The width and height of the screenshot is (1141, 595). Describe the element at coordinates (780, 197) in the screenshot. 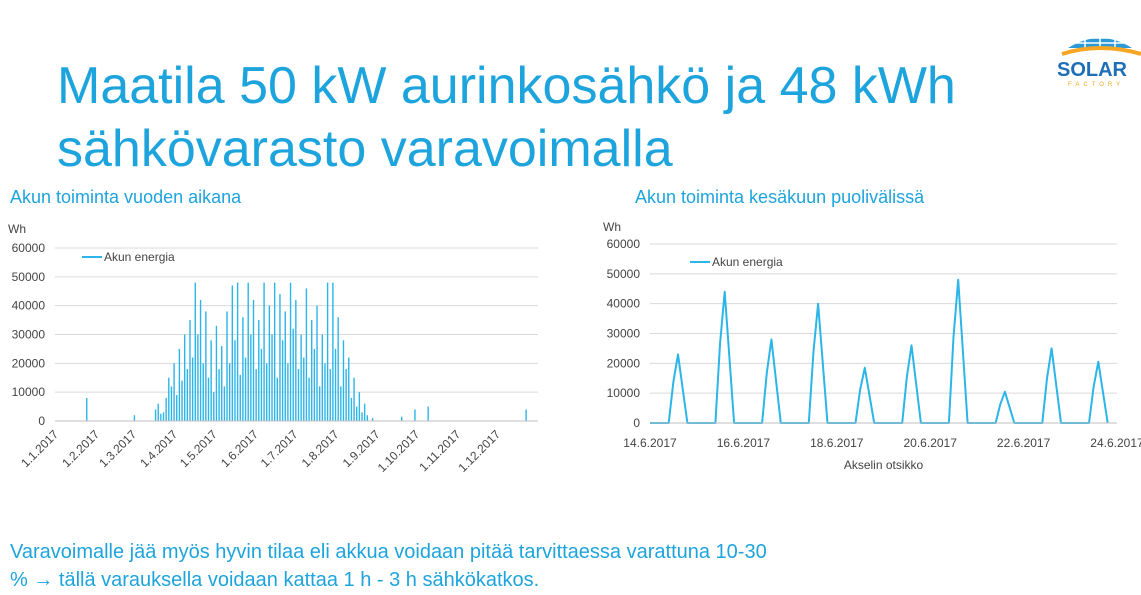

I see `chart-title: Akun toiminta kesäkuun puolivälissä` at that location.